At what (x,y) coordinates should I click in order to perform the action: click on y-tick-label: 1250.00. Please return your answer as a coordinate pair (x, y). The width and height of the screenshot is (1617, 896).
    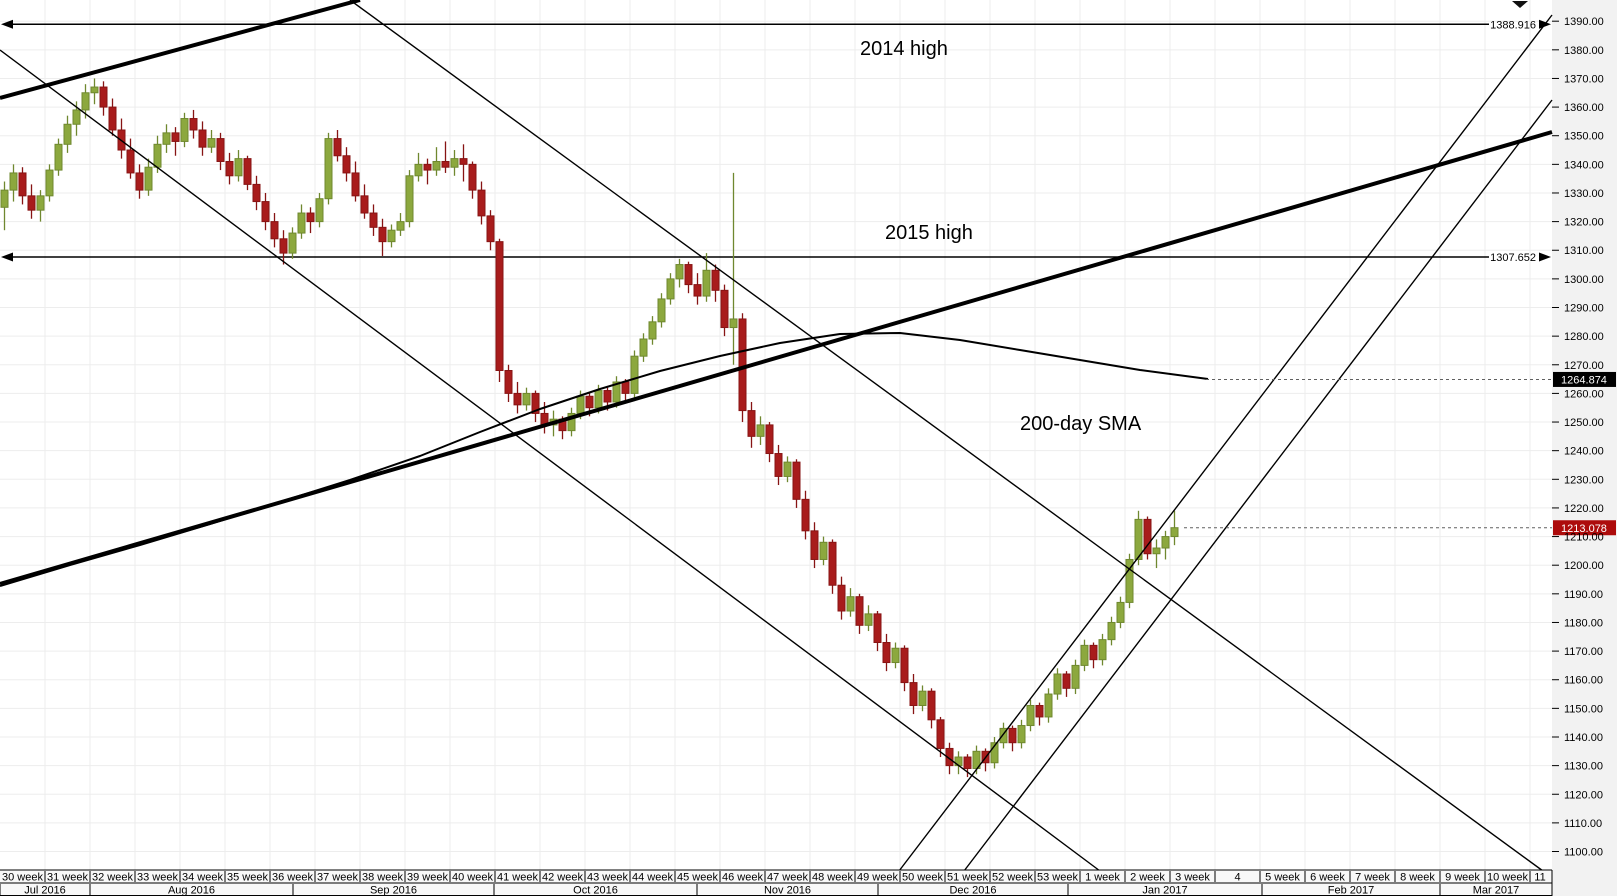
    Looking at the image, I should click on (1584, 423).